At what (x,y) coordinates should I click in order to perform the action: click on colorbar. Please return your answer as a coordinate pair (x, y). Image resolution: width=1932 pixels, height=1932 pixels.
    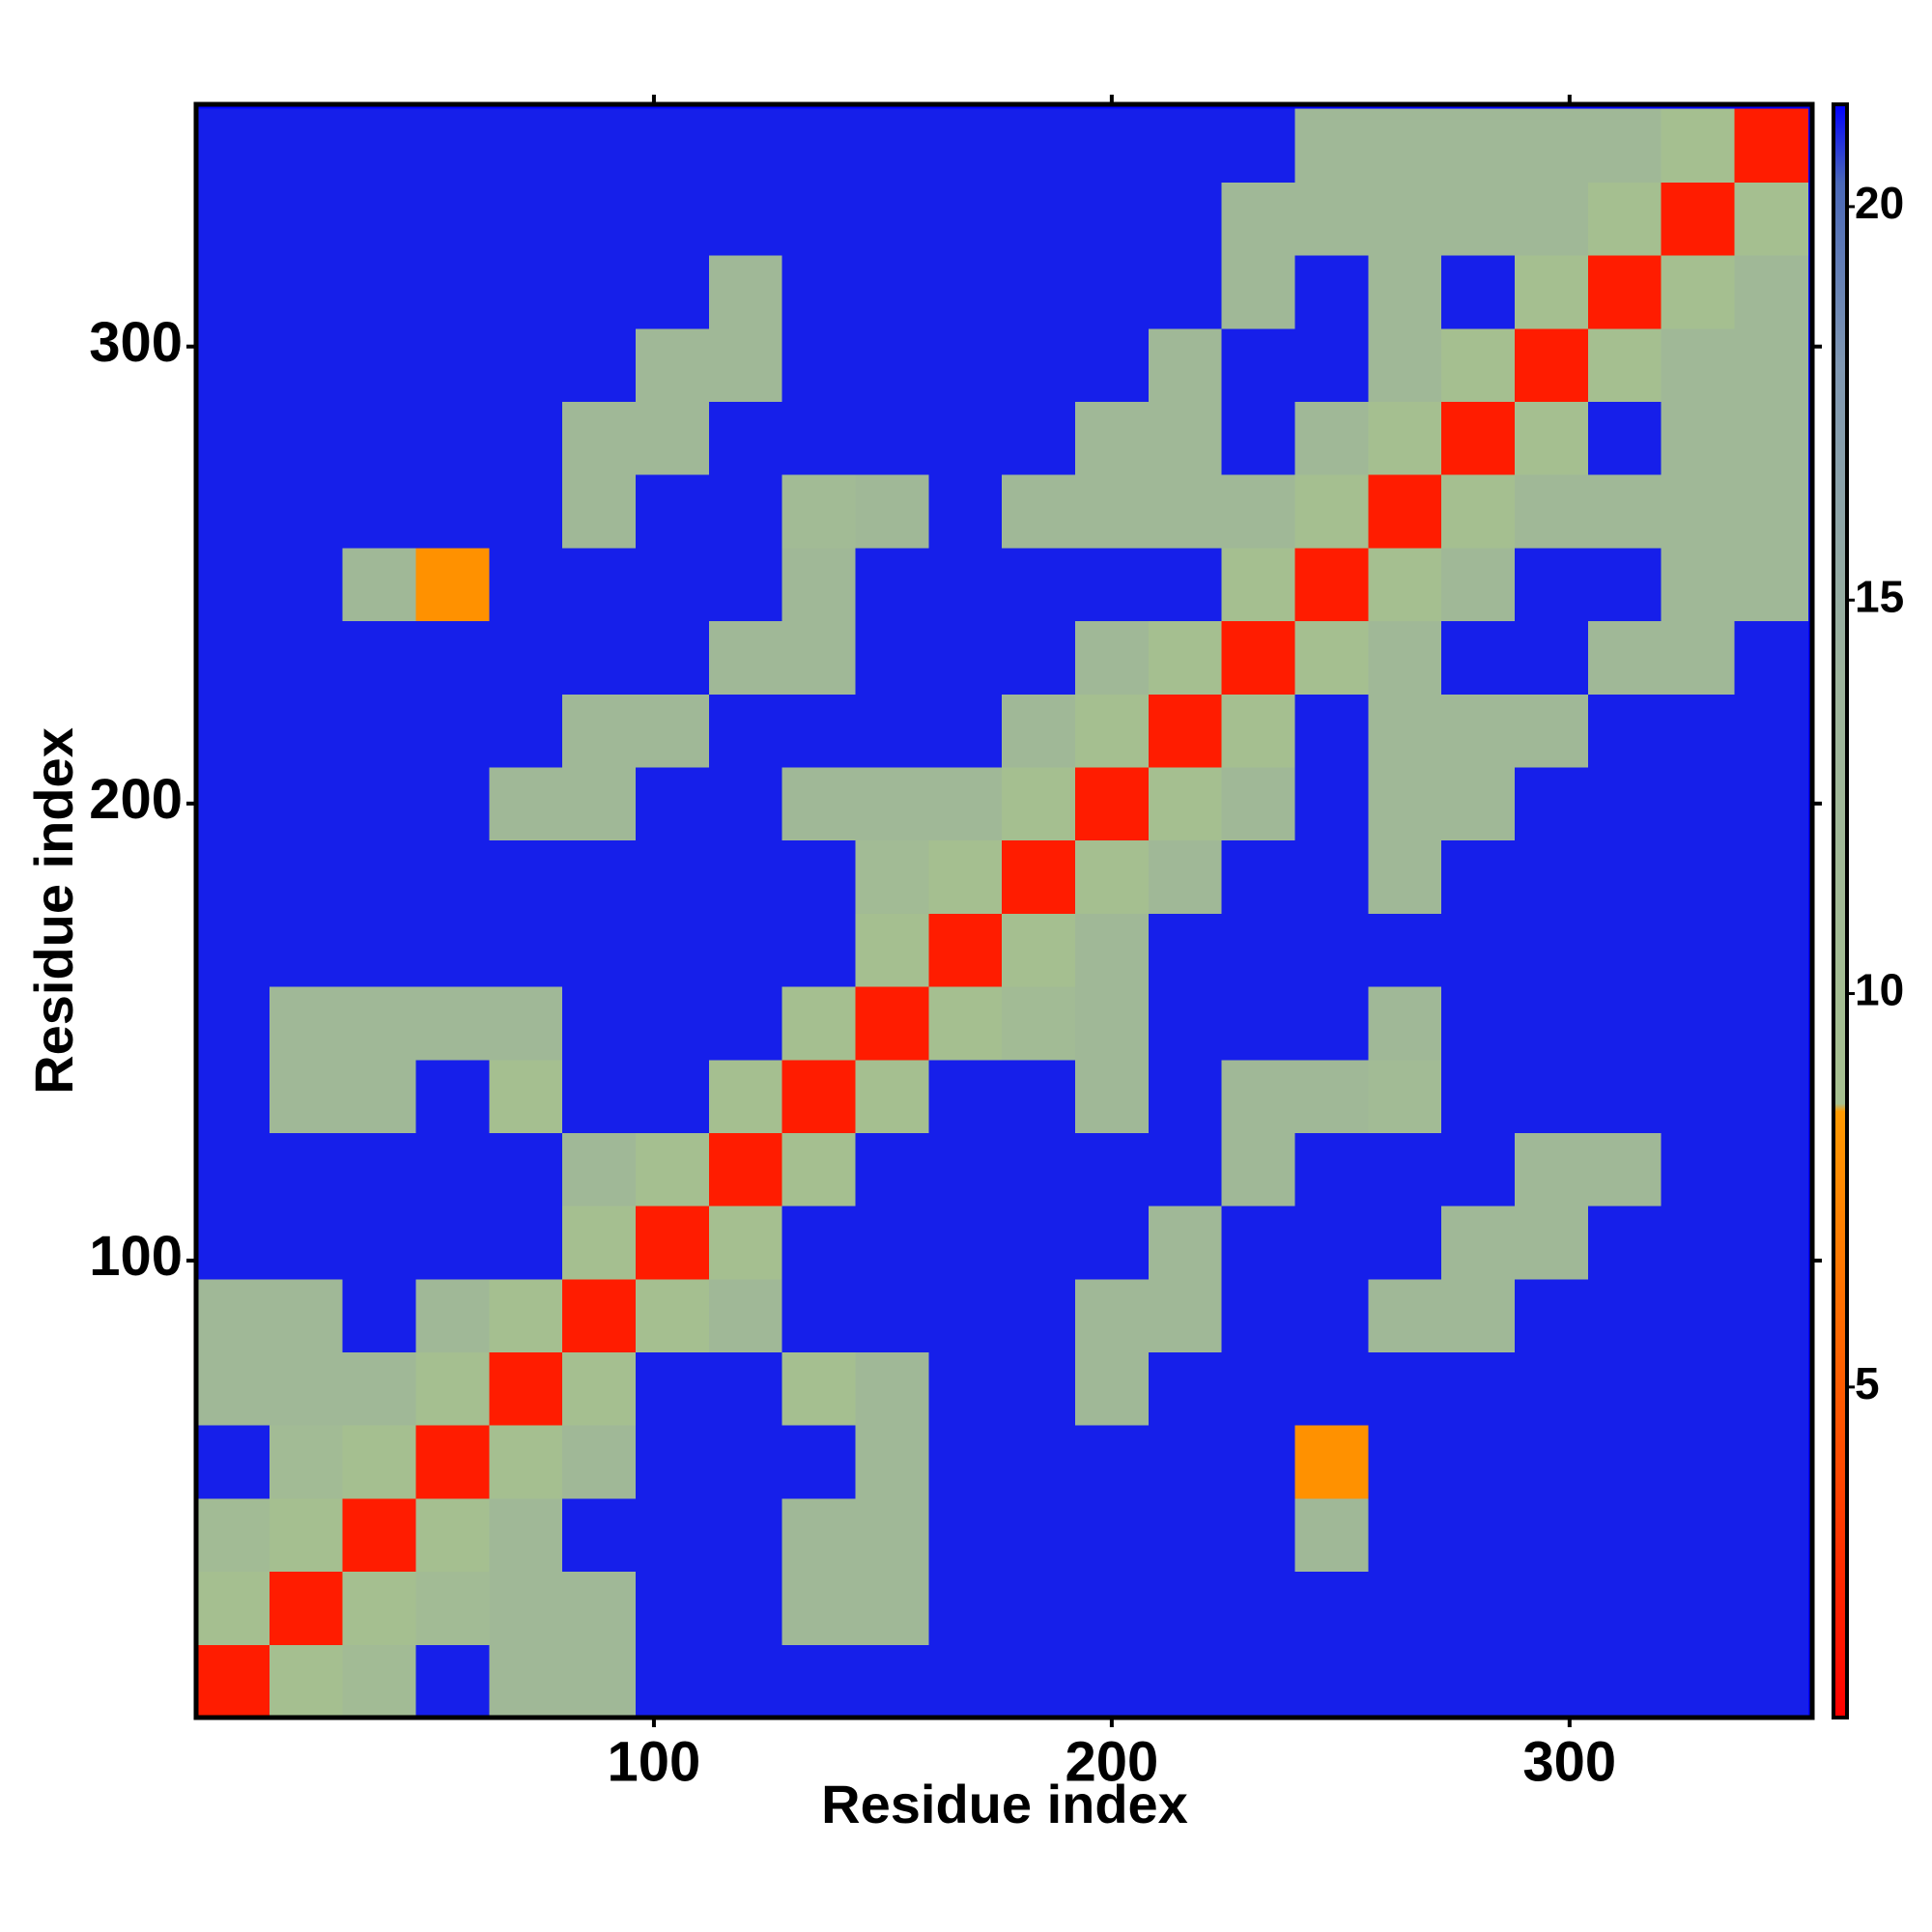
    Looking at the image, I should click on (1840, 910).